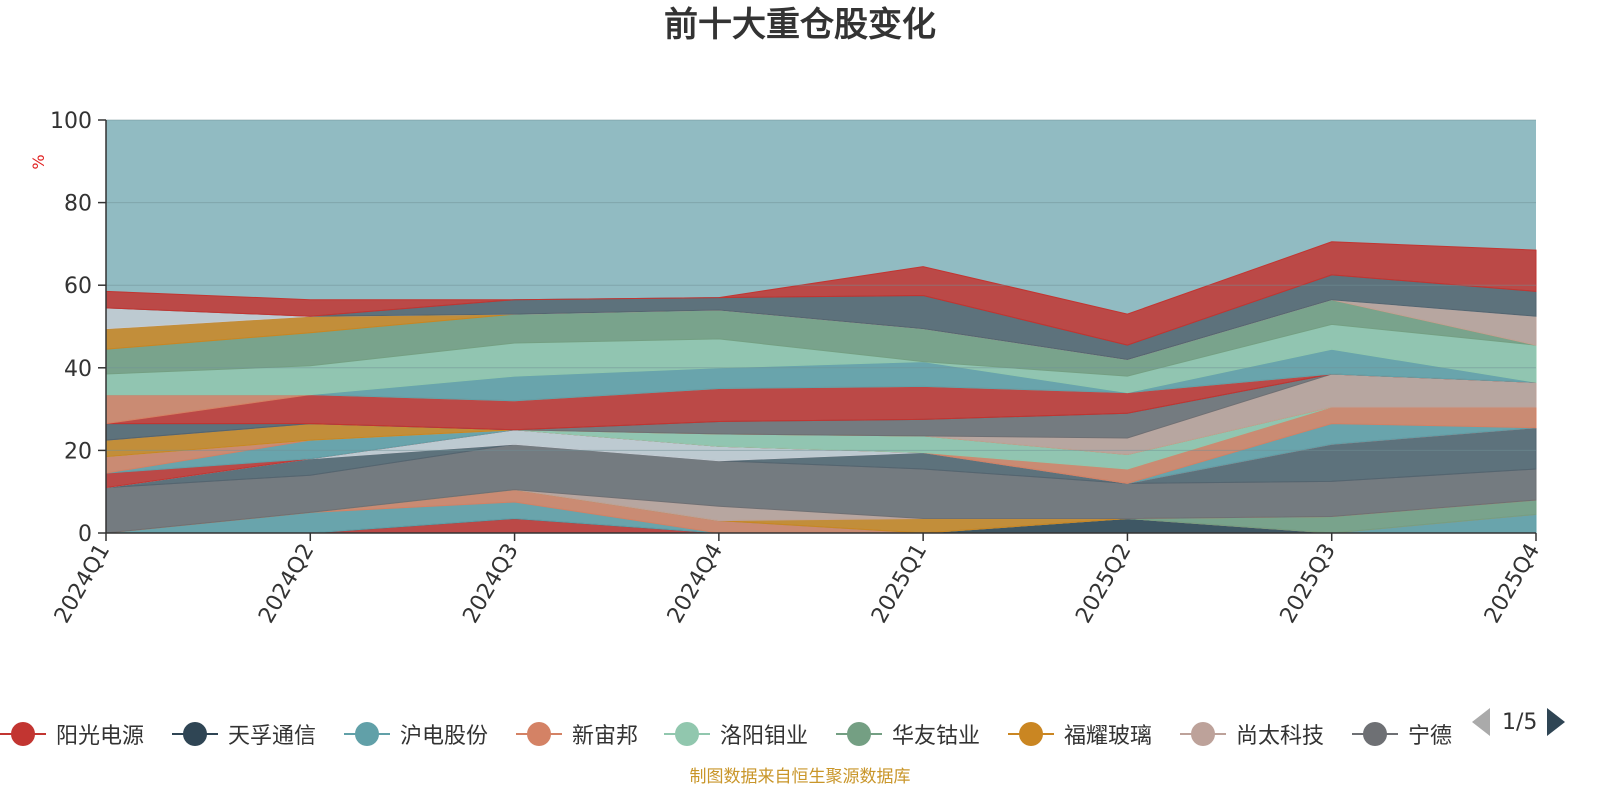 Image resolution: width=1600 pixels, height=800 pixels. Describe the element at coordinates (85, 534) in the screenshot. I see `y-tick-label: 0` at that location.